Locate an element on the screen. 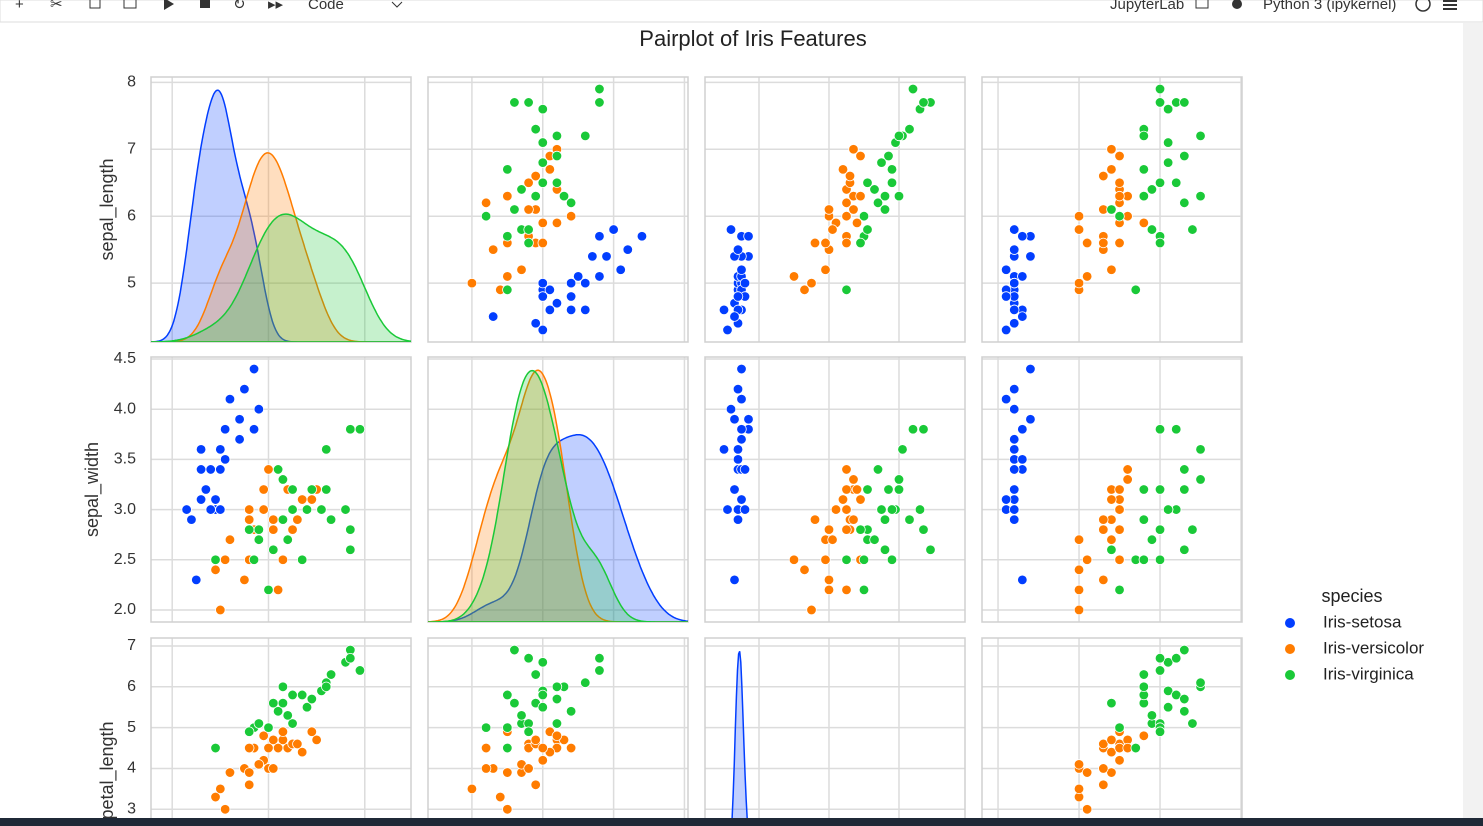  panel-bg is located at coordinates (835, 209).